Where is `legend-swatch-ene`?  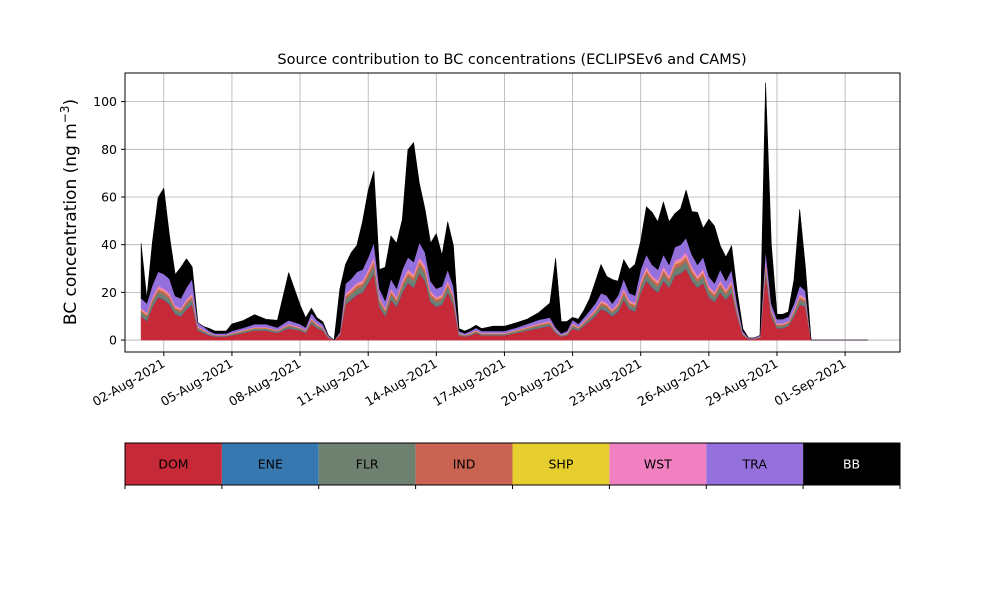
legend-swatch-ene is located at coordinates (270, 464).